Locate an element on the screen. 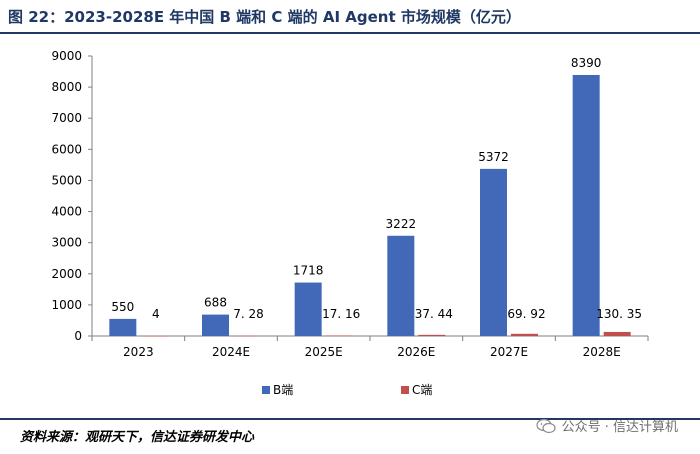 This screenshot has height=454, width=700. data-label-b: 688 is located at coordinates (215, 303).